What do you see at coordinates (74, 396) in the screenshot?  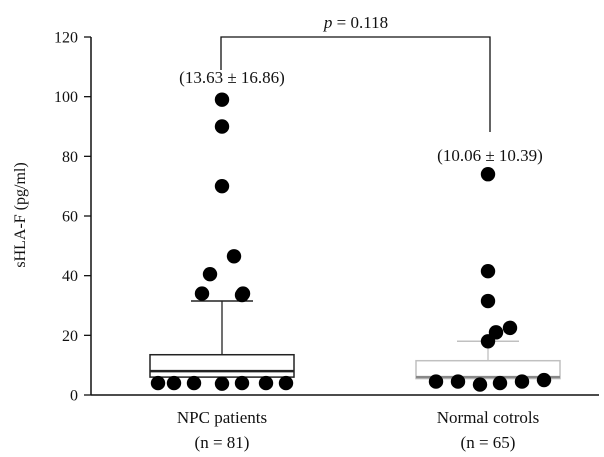 I see `y-tick-label: 0` at bounding box center [74, 396].